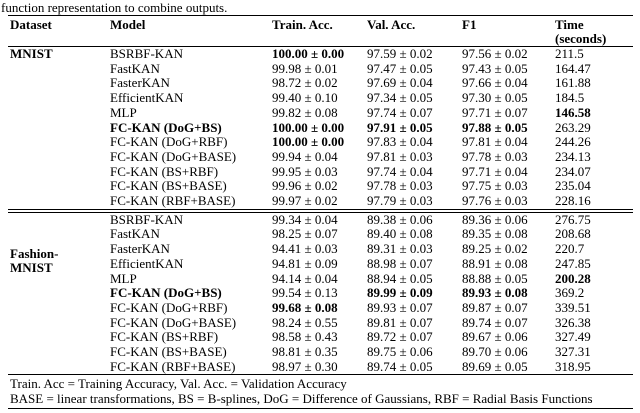 The image size is (640, 413). I want to click on cell-f1: 89.74 ± 0.07, so click(495, 322).